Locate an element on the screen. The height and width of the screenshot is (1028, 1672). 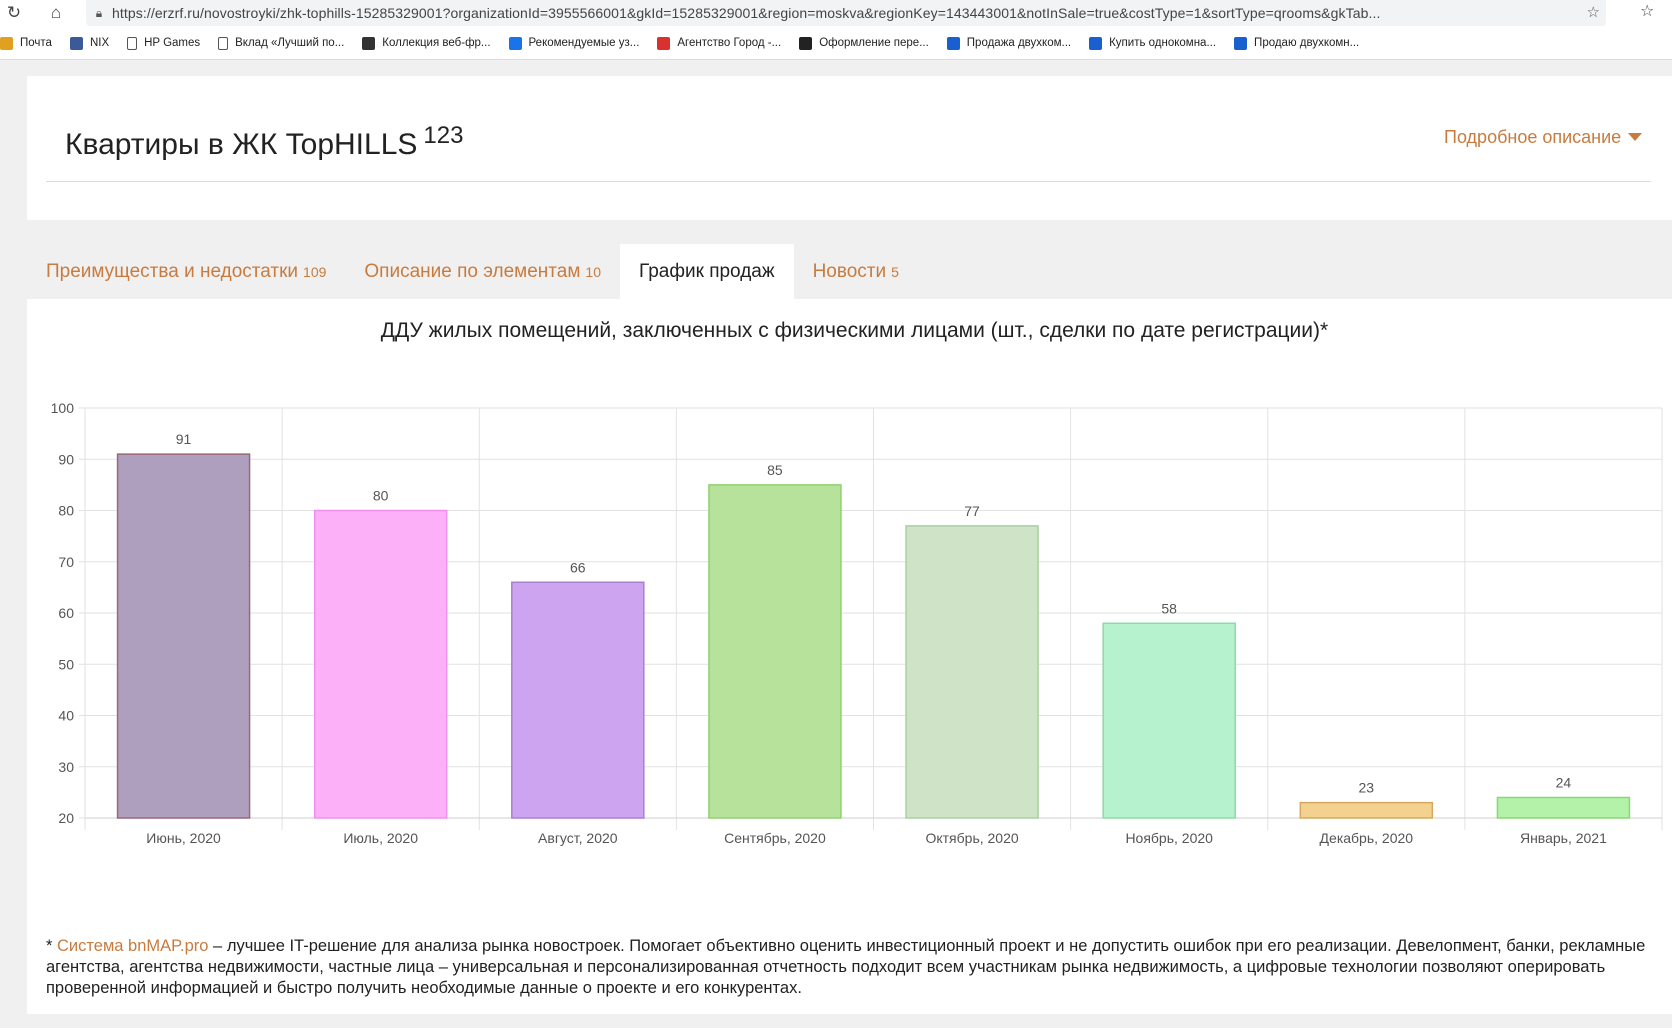
tab-count: 10 is located at coordinates (593, 271).